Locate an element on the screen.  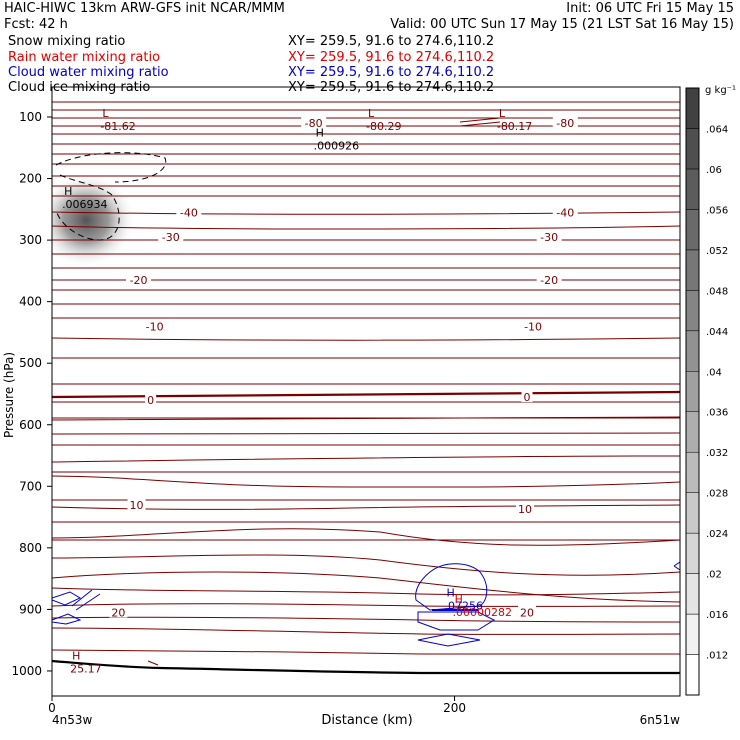
colorbar-level-label: .06 is located at coordinates (714, 170).